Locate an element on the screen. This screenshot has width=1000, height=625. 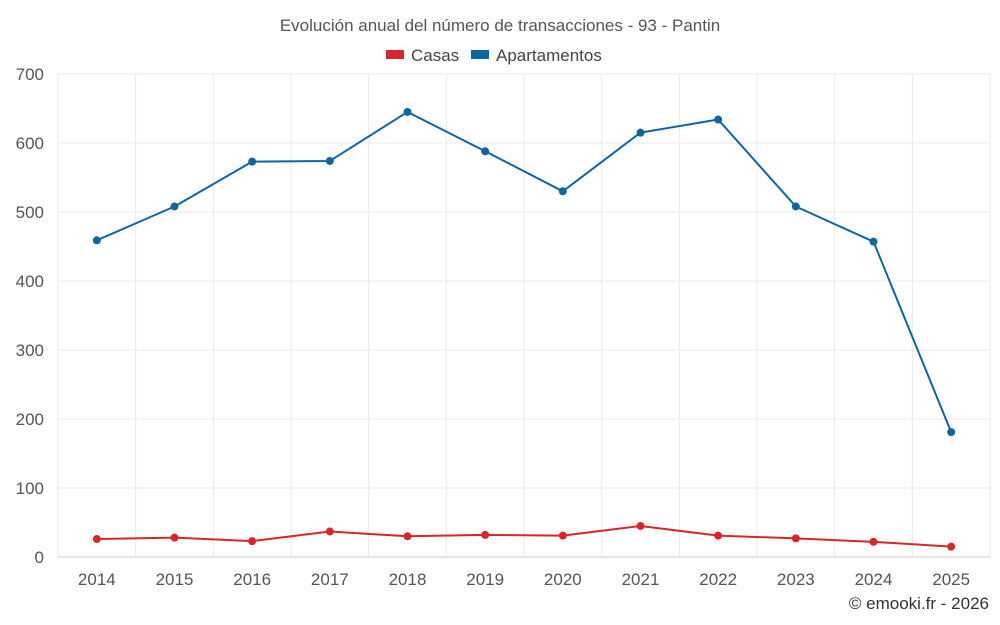
x-tick-label: 2025 is located at coordinates (951, 579).